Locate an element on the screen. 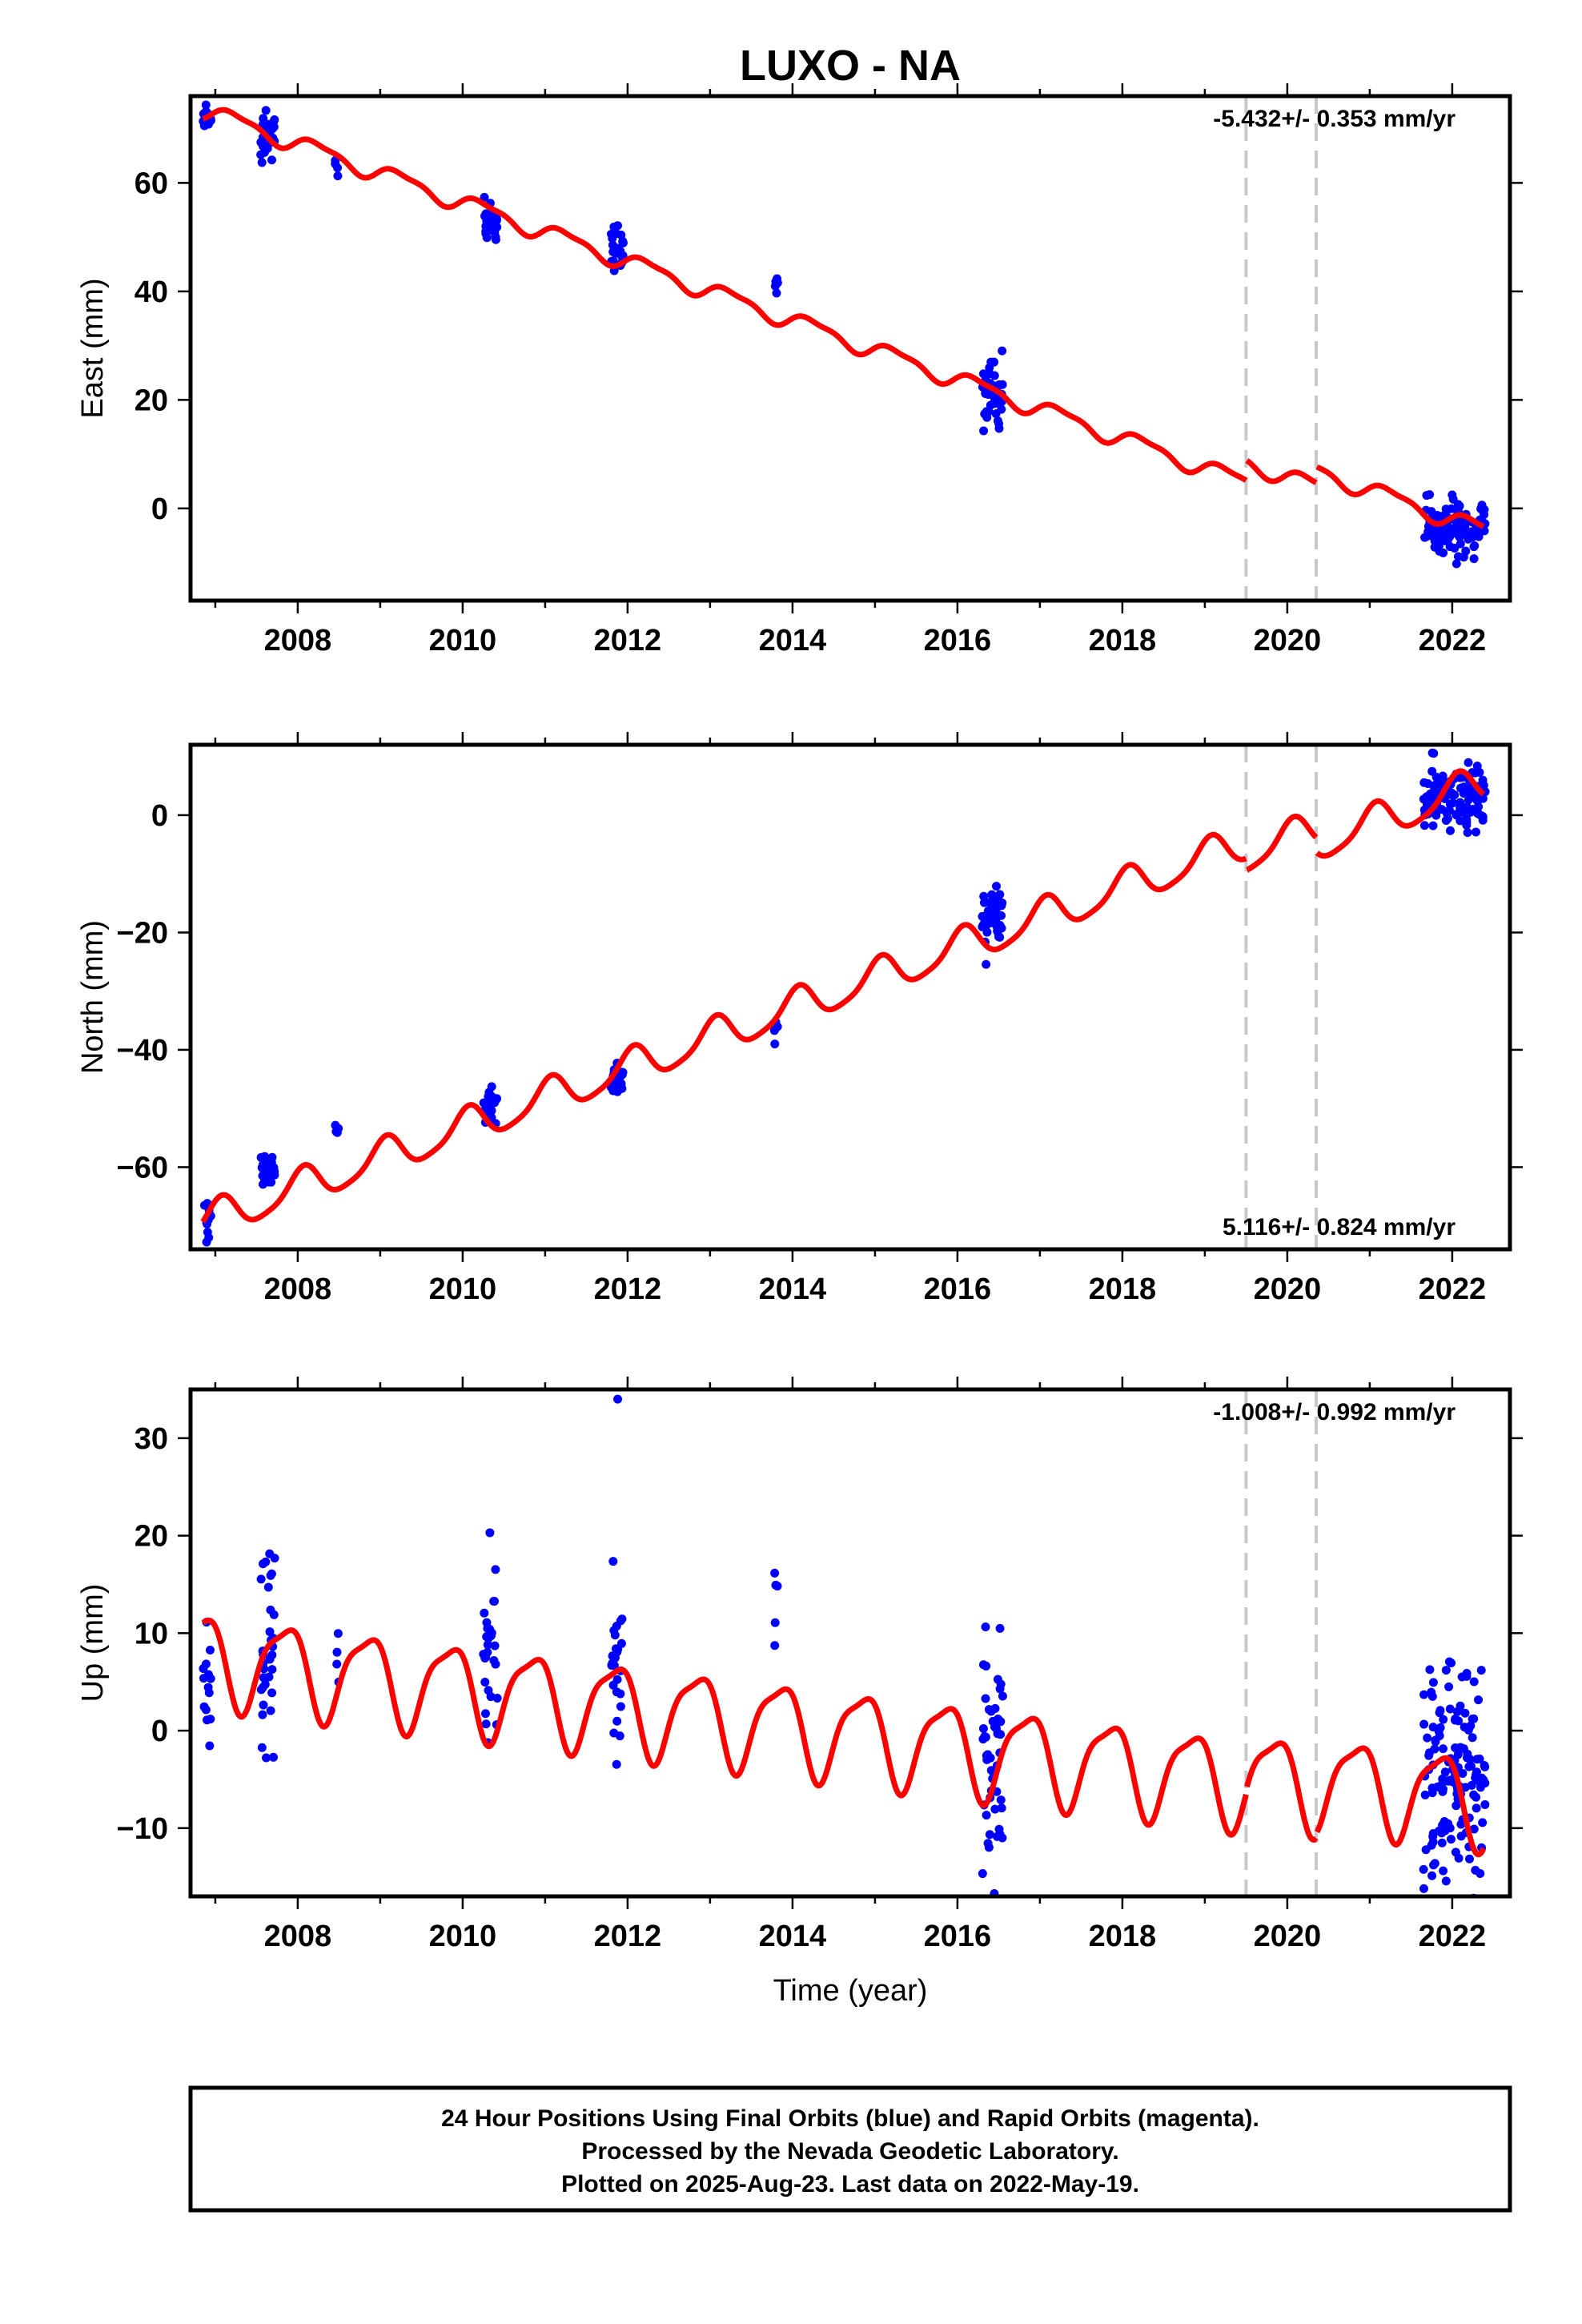  y-tick-label: −60 is located at coordinates (142, 1167).